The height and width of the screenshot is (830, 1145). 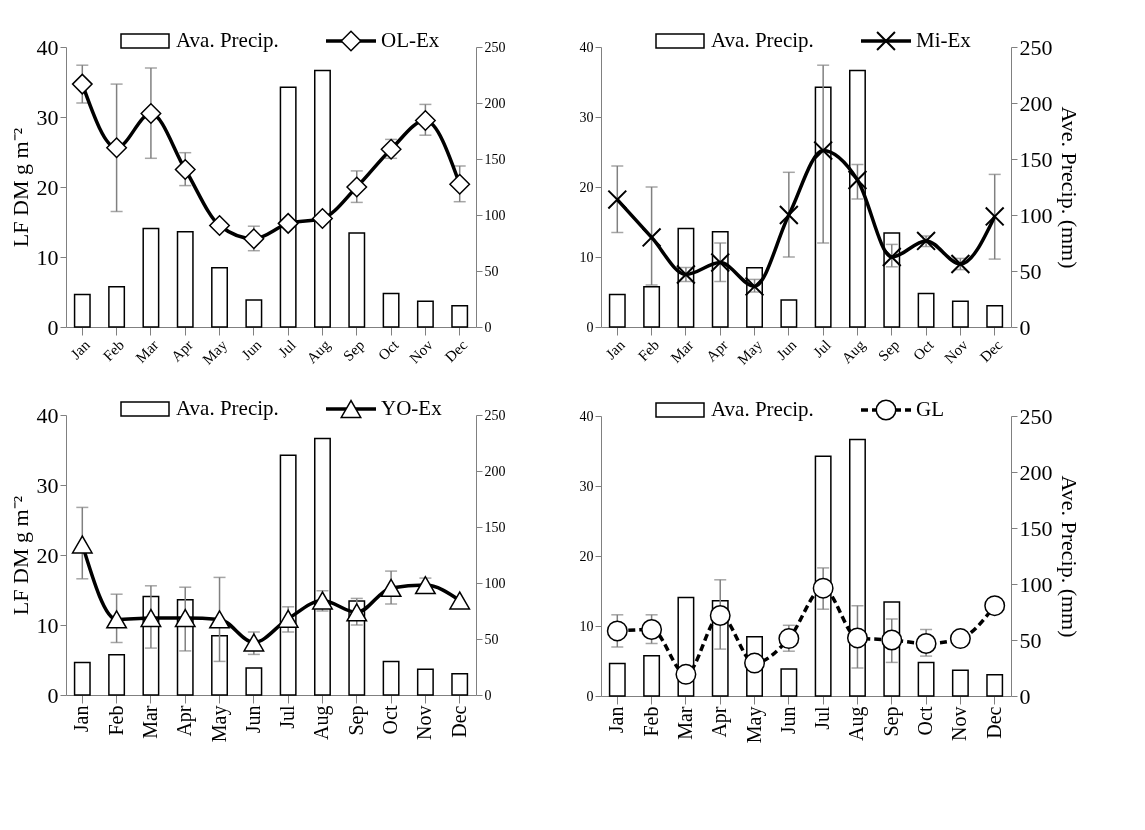 I want to click on y2-axis-title: Ave. Precip. (mm), so click(x=1069, y=187).